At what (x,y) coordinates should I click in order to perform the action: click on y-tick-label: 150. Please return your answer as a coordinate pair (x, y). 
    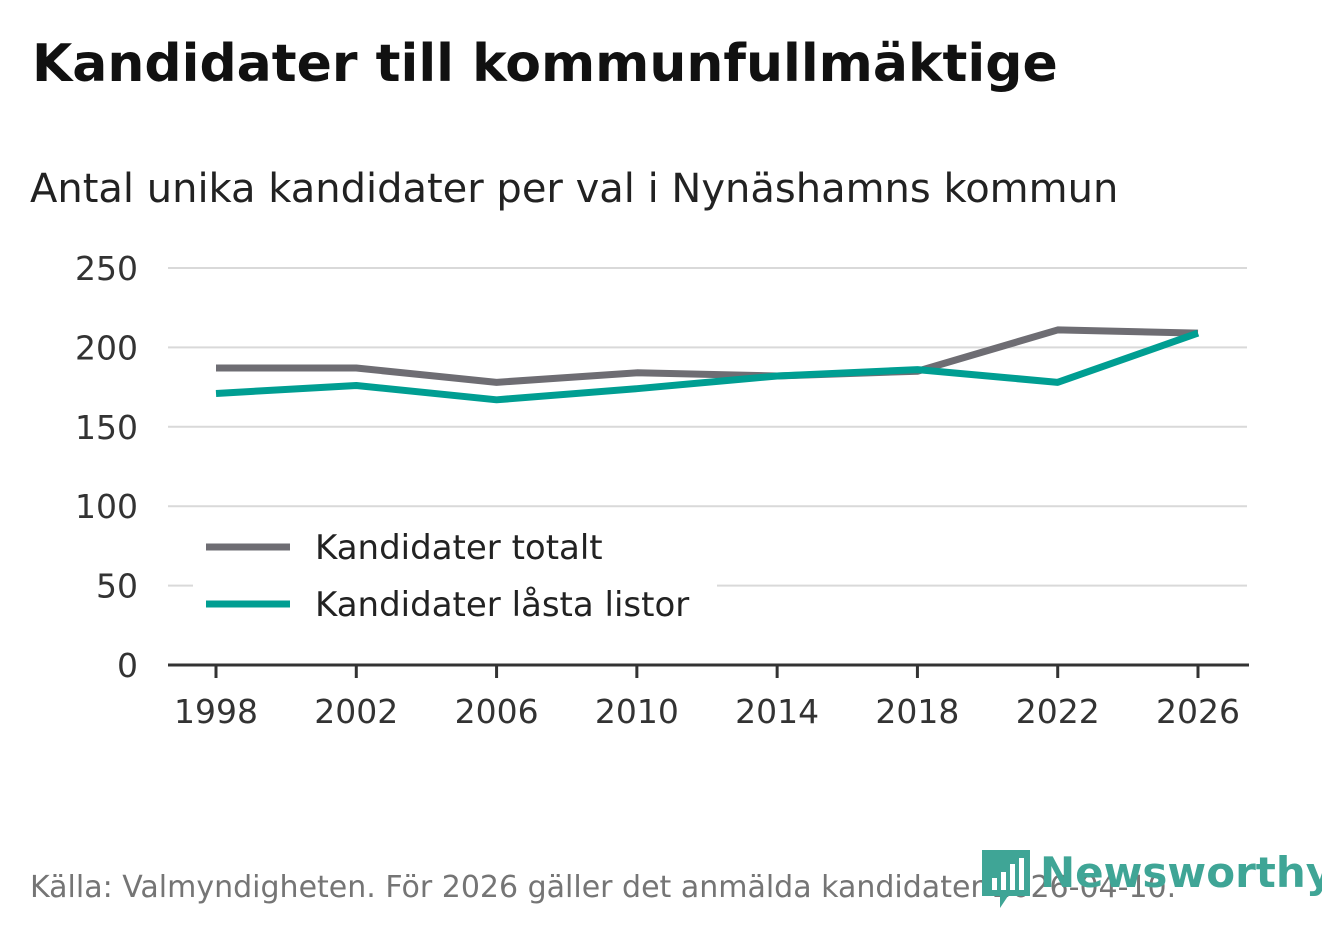
    Looking at the image, I should click on (106, 427).